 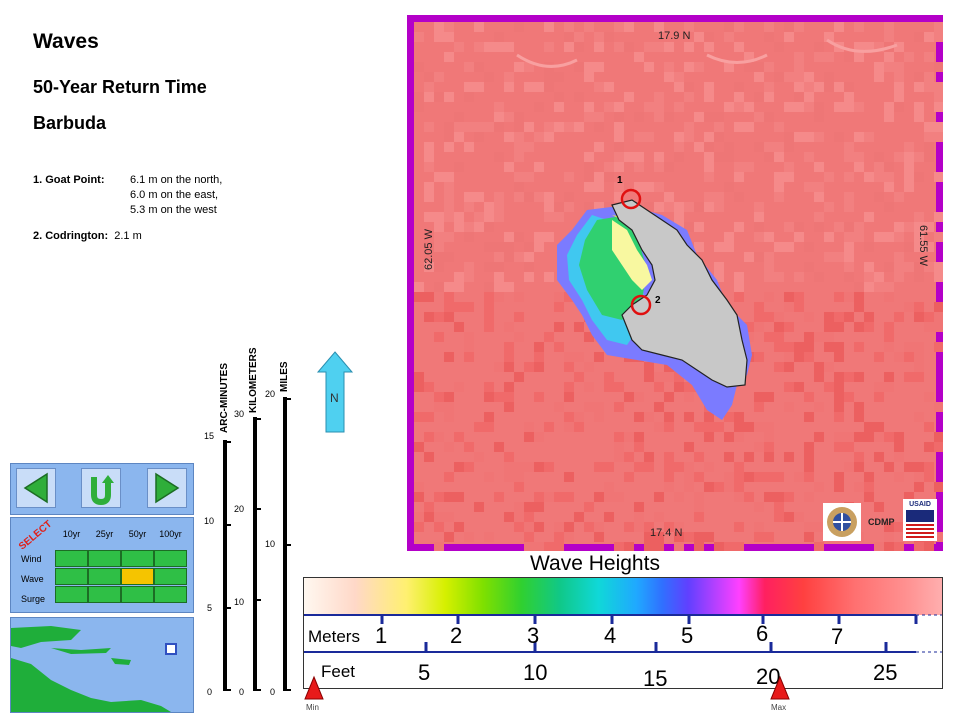 What do you see at coordinates (641, 305) in the screenshot?
I see `point-2-marker` at bounding box center [641, 305].